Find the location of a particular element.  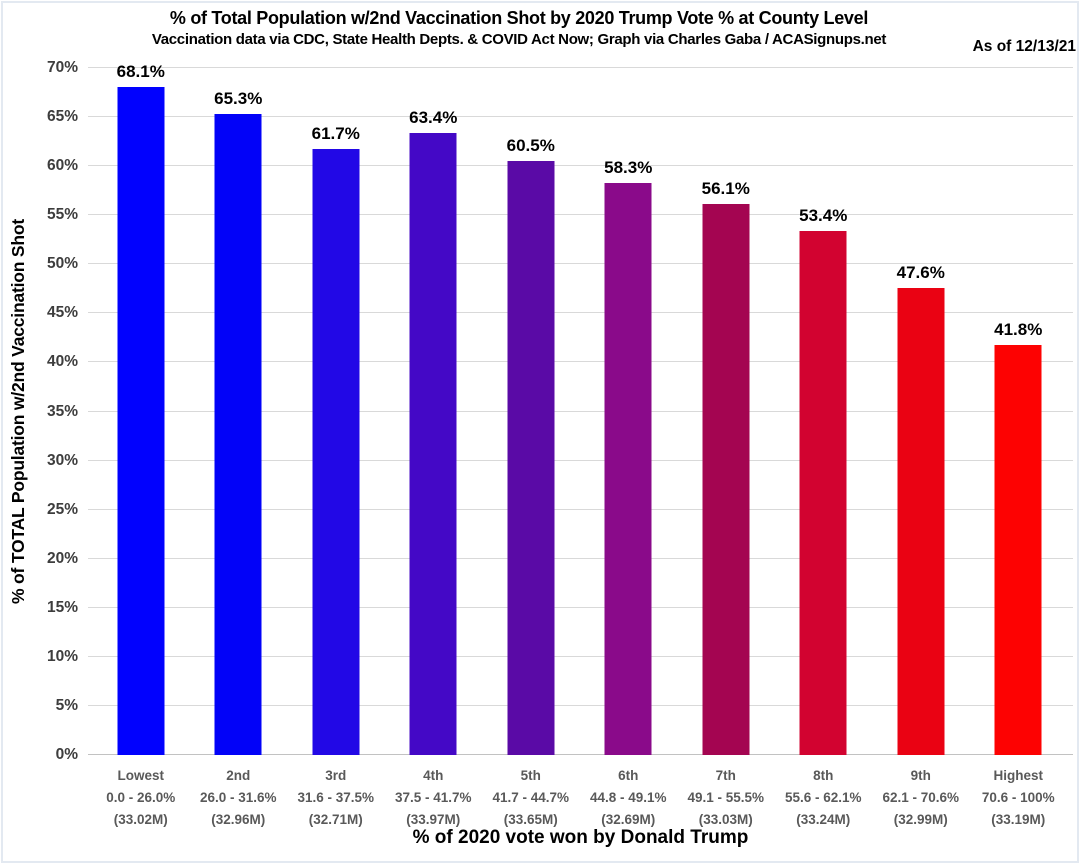

bar-7th is located at coordinates (726, 479).